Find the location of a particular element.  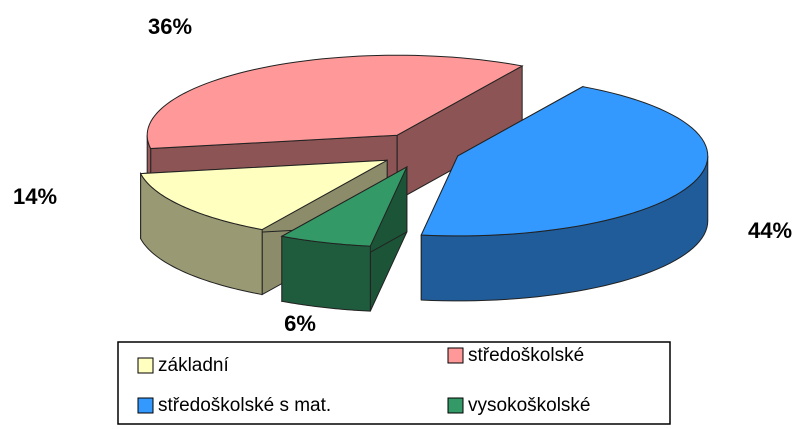

slice-wall is located at coordinates (326, 273).